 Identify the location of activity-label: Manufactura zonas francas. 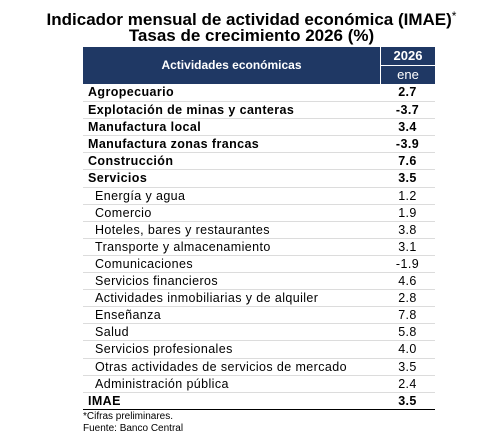
(174, 144).